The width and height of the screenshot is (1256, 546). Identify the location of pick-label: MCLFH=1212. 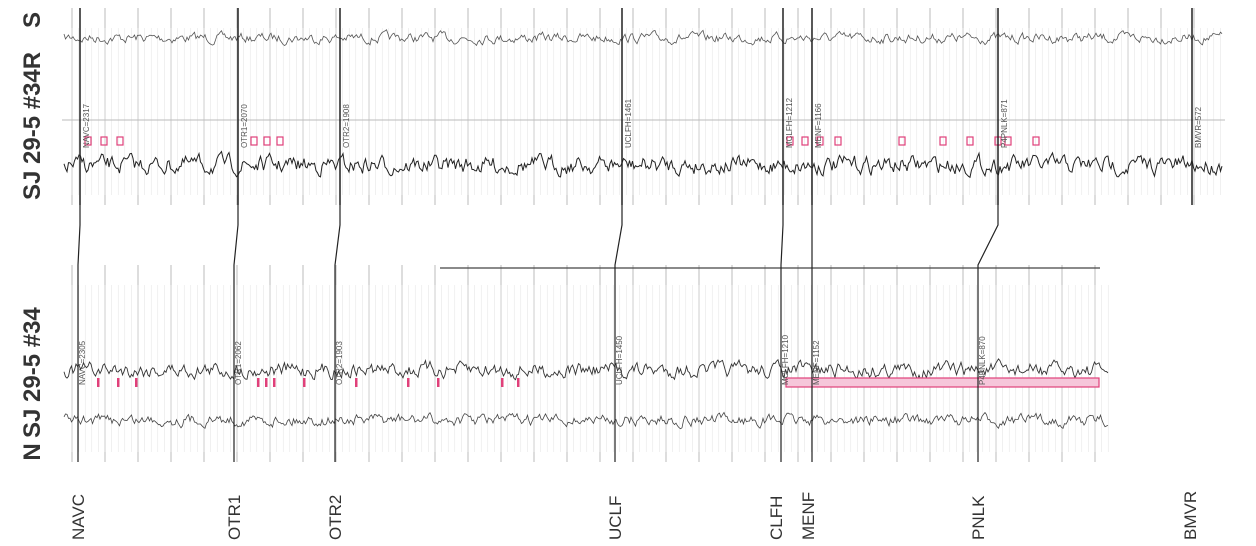
(789, 122).